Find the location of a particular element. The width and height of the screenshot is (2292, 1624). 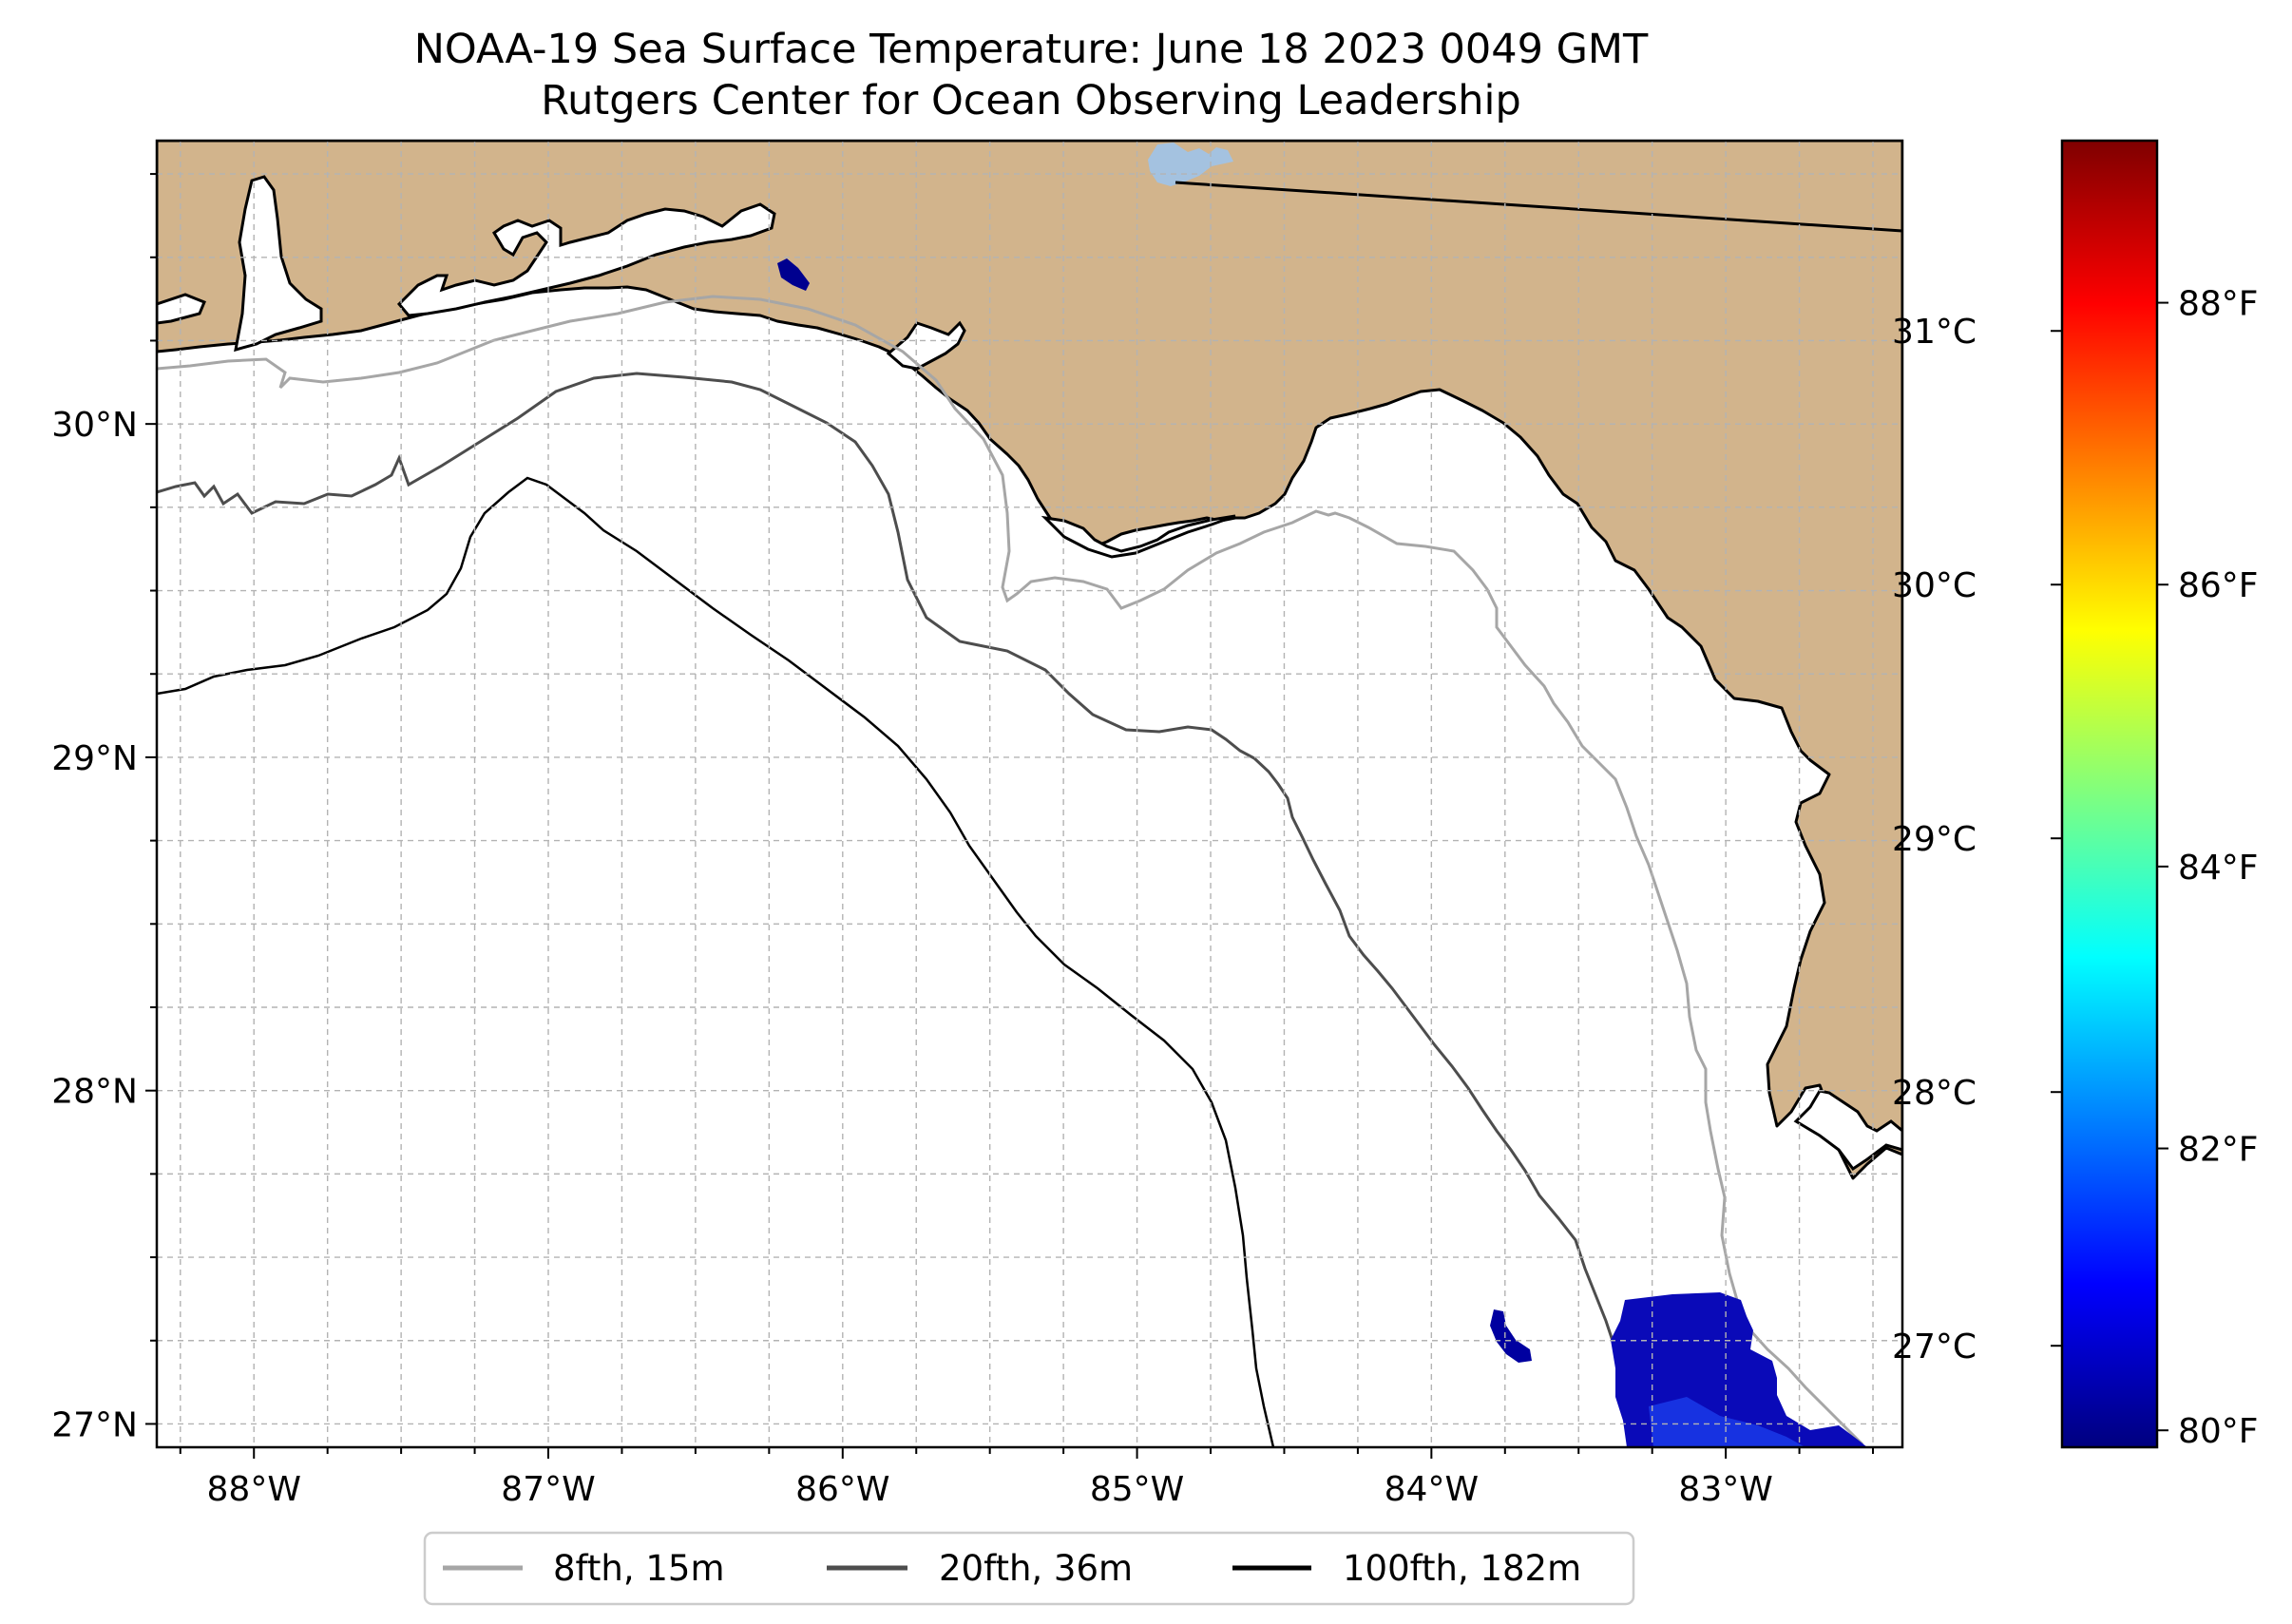

fahrenheit-tick-label: 88°F is located at coordinates (2218, 304).